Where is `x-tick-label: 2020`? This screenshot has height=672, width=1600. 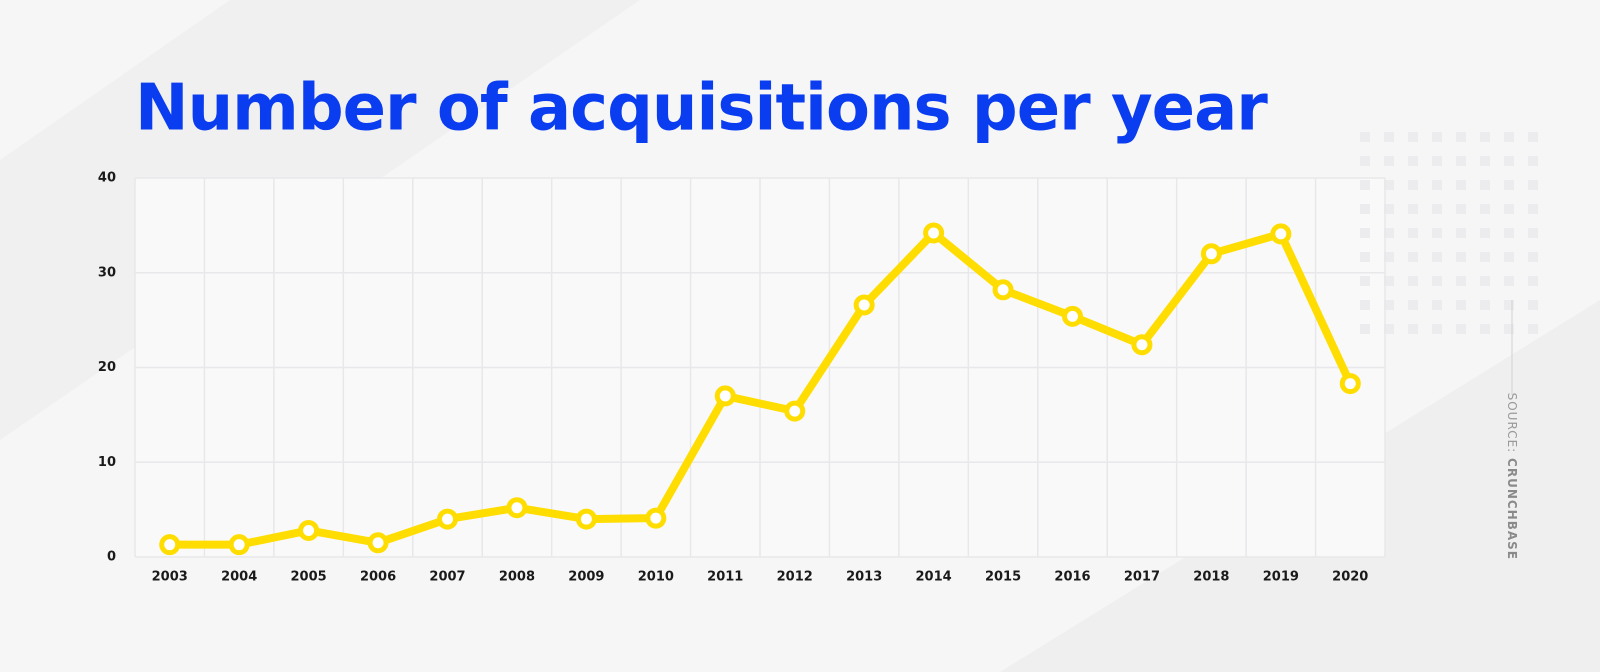
x-tick-label: 2020 is located at coordinates (1350, 577).